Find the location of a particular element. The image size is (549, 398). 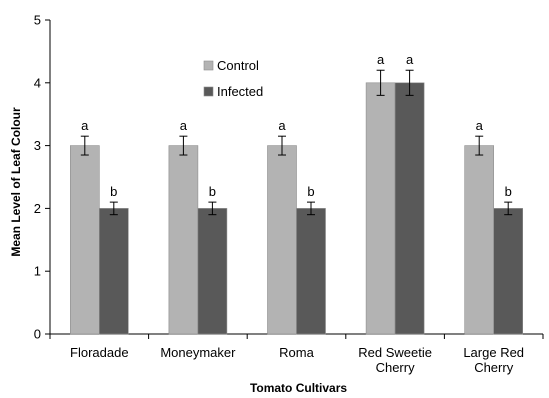

y-tick-label: 5 is located at coordinates (37, 20).